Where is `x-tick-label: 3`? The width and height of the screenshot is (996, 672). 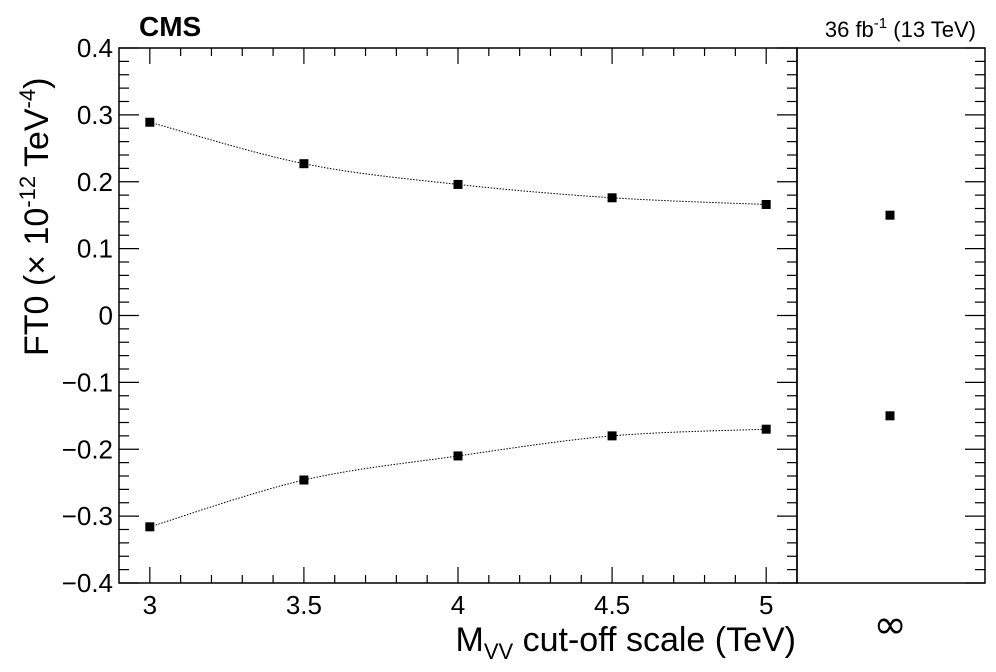
x-tick-label: 3 is located at coordinates (150, 605).